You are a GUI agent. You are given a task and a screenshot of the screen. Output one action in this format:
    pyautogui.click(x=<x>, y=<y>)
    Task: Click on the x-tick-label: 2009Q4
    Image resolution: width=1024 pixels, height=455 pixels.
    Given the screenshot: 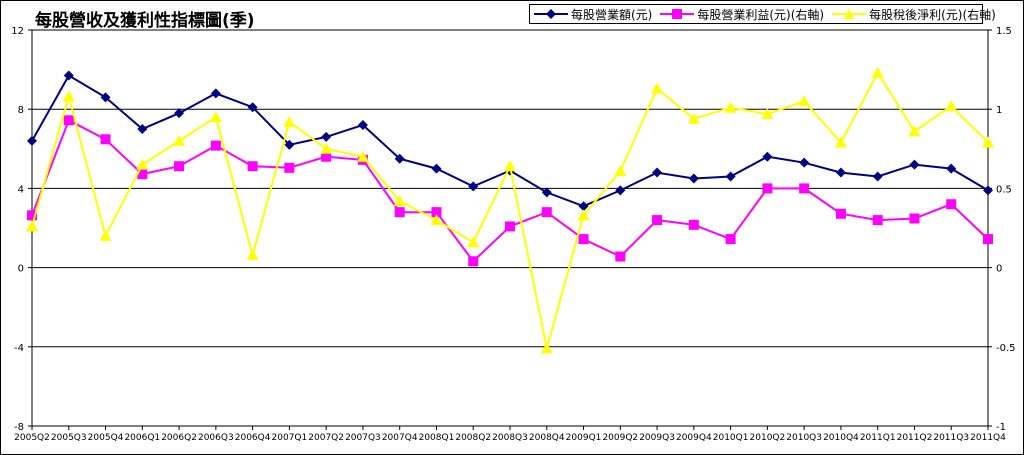 What is the action you would take?
    pyautogui.click(x=694, y=438)
    